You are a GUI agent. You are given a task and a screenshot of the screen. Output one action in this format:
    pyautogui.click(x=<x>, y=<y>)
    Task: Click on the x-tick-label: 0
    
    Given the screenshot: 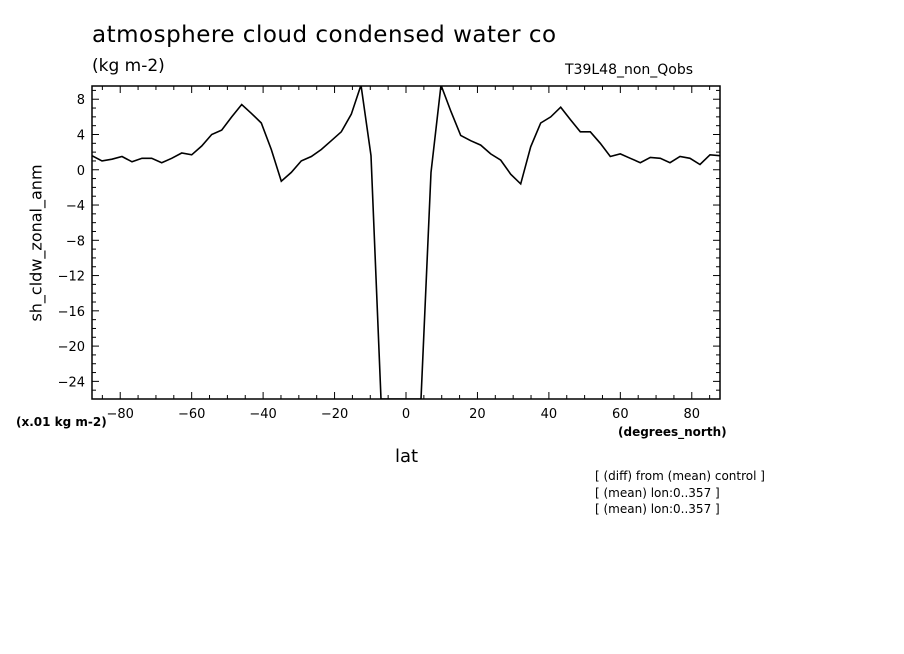 What is the action you would take?
    pyautogui.click(x=406, y=414)
    